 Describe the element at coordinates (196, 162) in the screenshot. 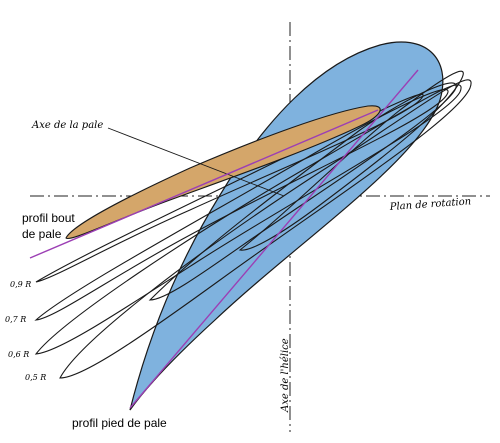

I see `blade-axis-leader-line` at that location.